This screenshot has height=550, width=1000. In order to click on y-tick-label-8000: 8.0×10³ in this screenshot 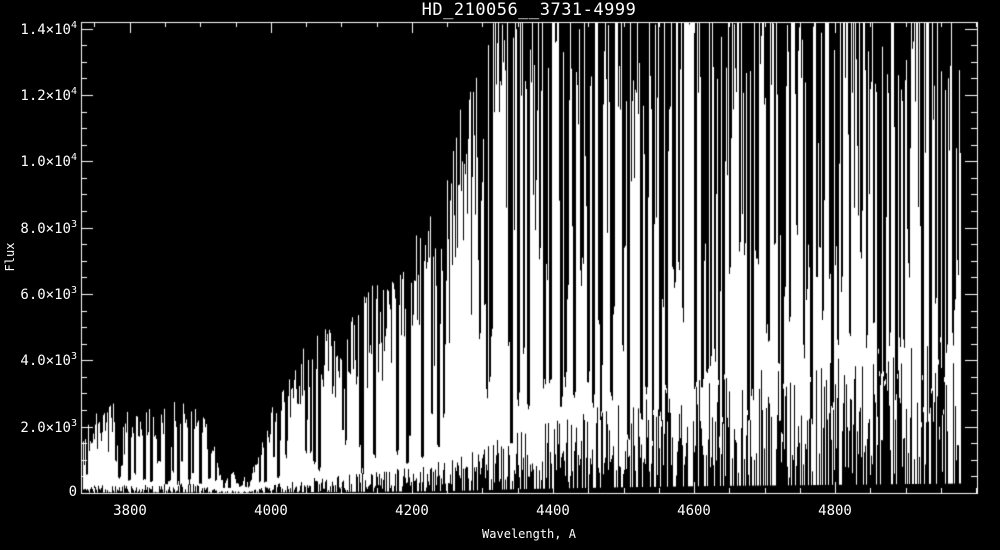, I will do `click(48, 228)`.